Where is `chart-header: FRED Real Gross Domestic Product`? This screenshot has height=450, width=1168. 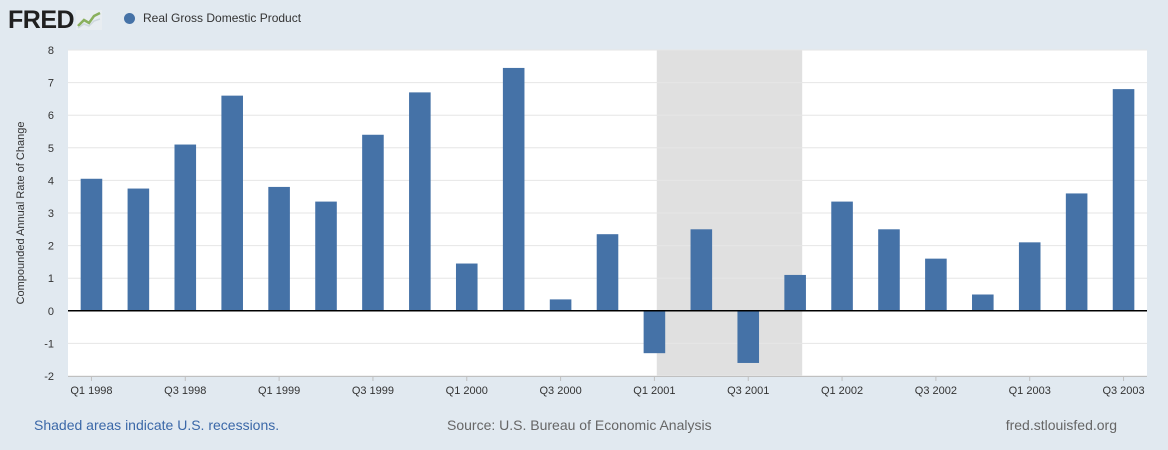
chart-header: FRED Real Gross Domestic Product is located at coordinates (584, 21).